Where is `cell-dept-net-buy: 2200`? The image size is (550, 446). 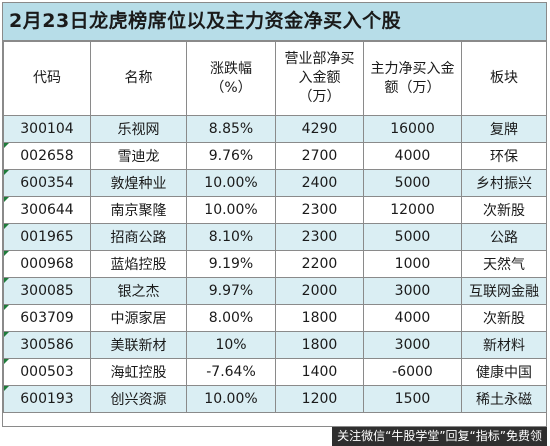 cell-dept-net-buy: 2200 is located at coordinates (319, 264).